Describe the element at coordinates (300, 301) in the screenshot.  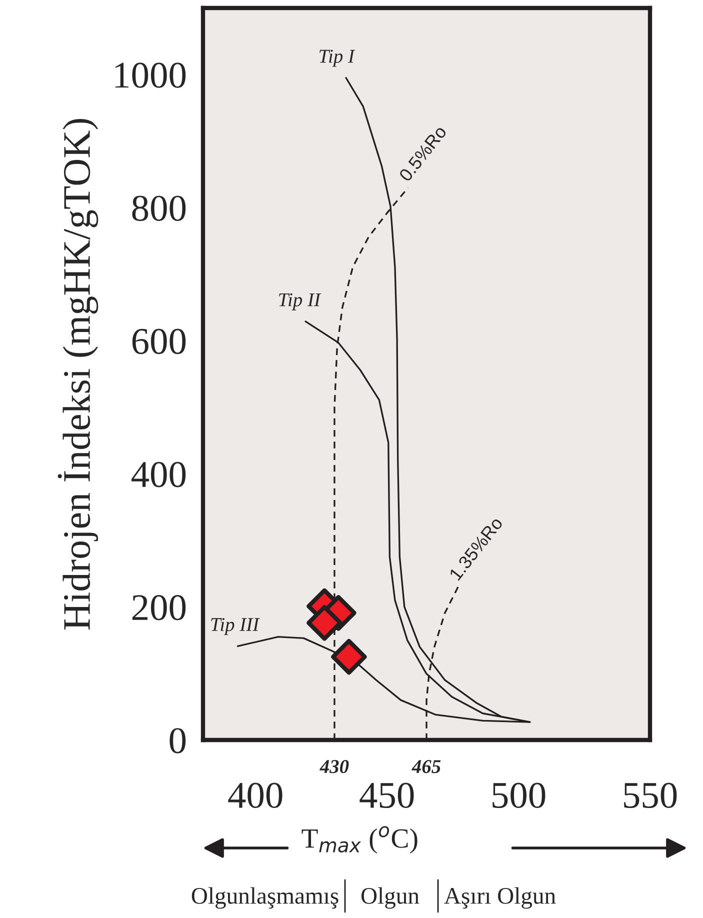
I see `series-label: Tip II` at that location.